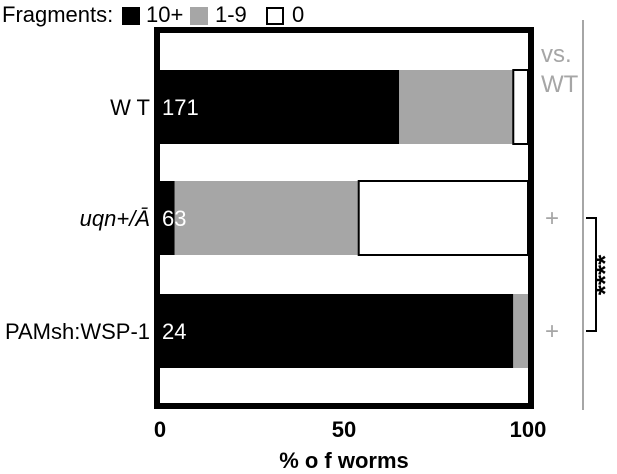 Image resolution: width=617 pixels, height=474 pixels. What do you see at coordinates (556, 54) in the screenshot?
I see `comparison-header-line1: vs.` at bounding box center [556, 54].